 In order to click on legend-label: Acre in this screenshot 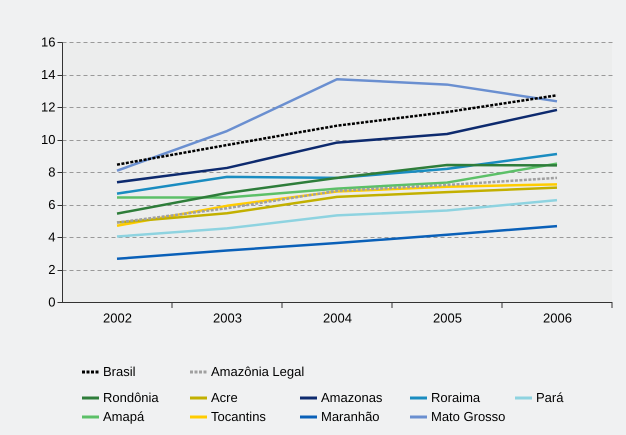, I will do `click(224, 397)`.